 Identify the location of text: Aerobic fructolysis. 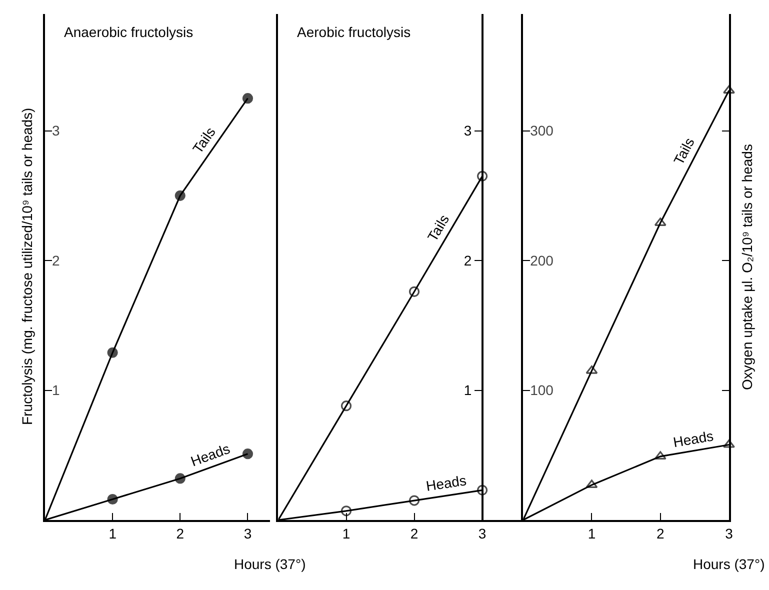
(354, 32).